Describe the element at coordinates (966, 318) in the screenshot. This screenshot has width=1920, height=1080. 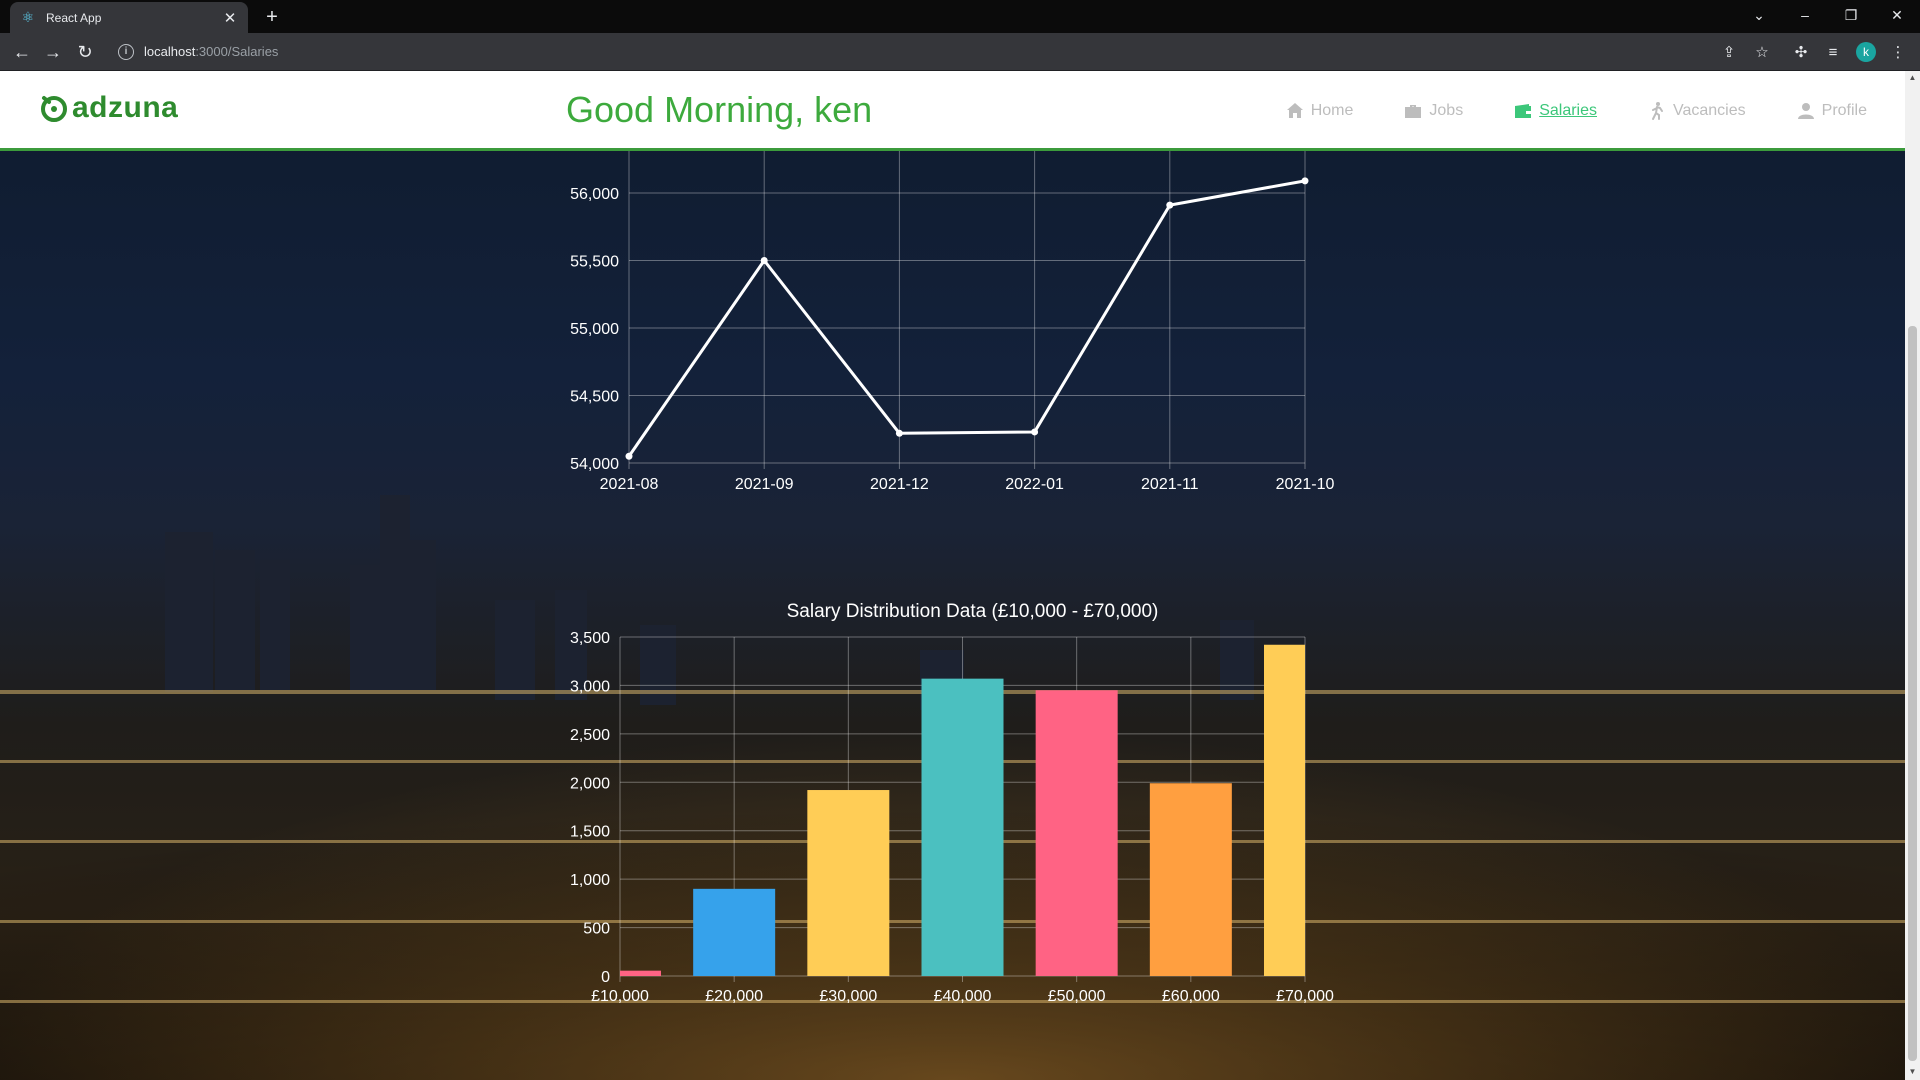
I see `series-line` at that location.